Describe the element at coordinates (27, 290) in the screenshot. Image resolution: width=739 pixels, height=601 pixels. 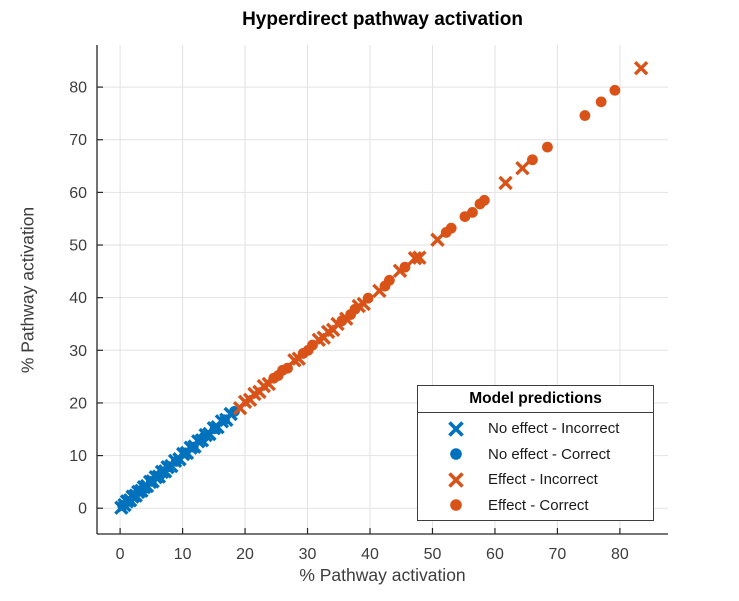
I see `y-axis-label: % Pathway activation` at that location.